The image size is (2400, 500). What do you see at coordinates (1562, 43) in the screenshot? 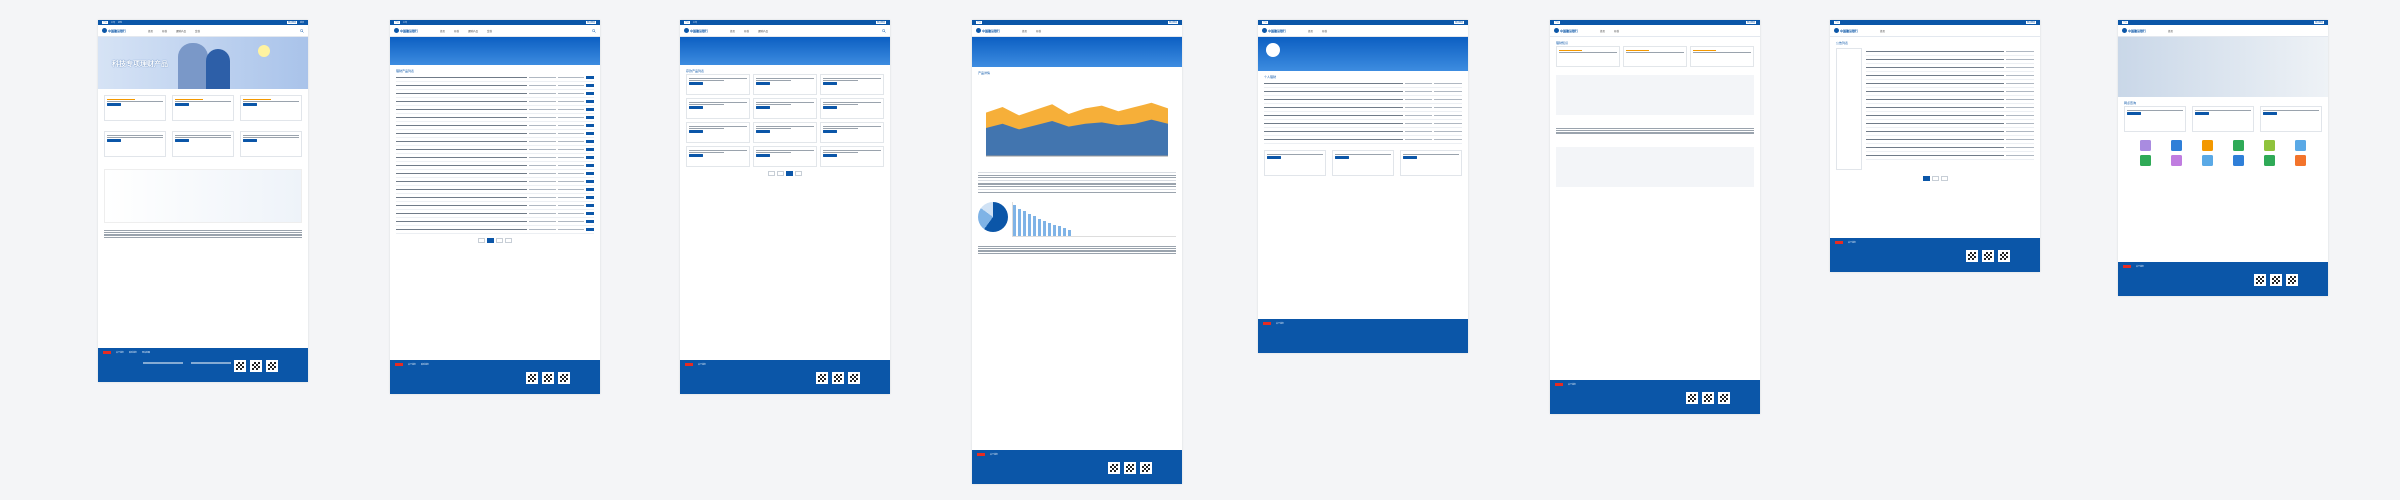
I see `page-title: 理财知识` at bounding box center [1562, 43].